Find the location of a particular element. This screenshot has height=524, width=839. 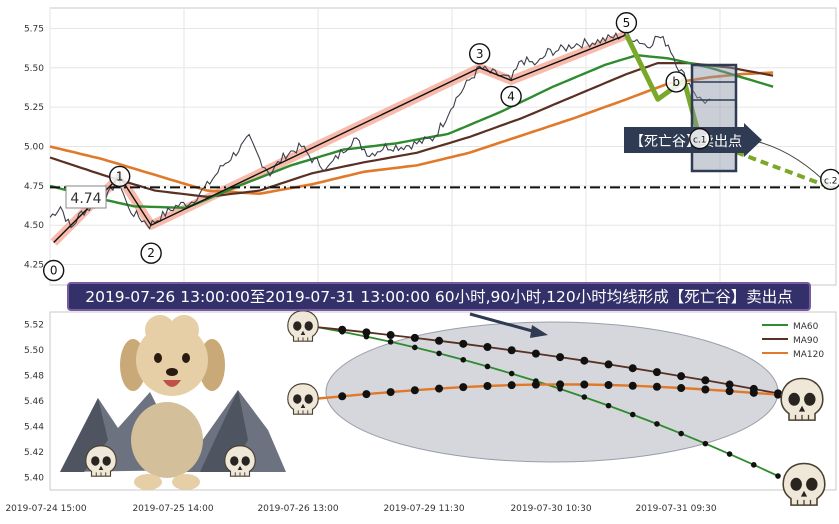

y-tick-label: 4.50 is located at coordinates (34, 226).